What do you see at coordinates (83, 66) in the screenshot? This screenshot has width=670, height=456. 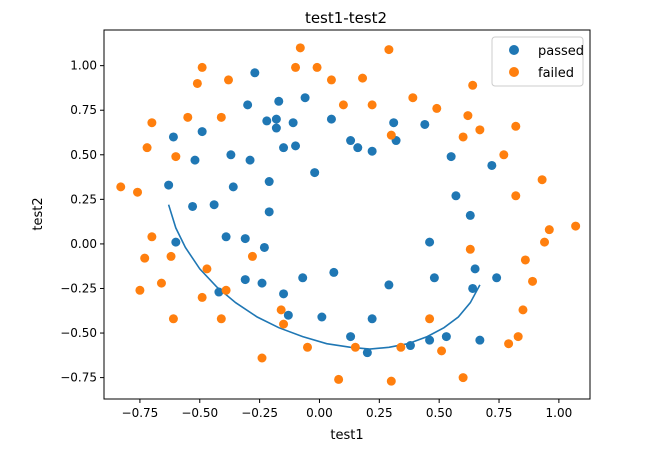 I see `y-tick-label: 1.00` at bounding box center [83, 66].